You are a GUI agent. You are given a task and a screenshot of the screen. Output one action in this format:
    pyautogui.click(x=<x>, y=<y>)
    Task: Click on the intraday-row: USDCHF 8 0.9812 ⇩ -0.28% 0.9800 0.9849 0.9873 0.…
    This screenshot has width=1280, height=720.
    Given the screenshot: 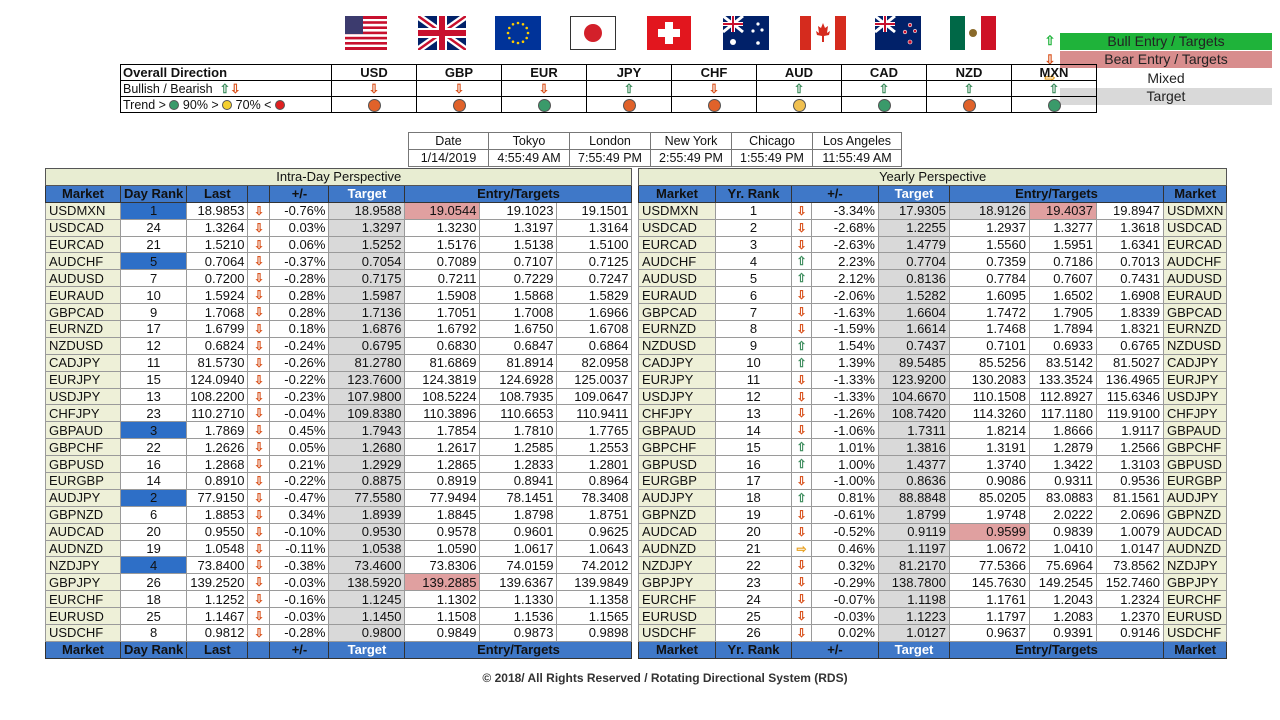 What is the action you would take?
    pyautogui.click(x=339, y=633)
    